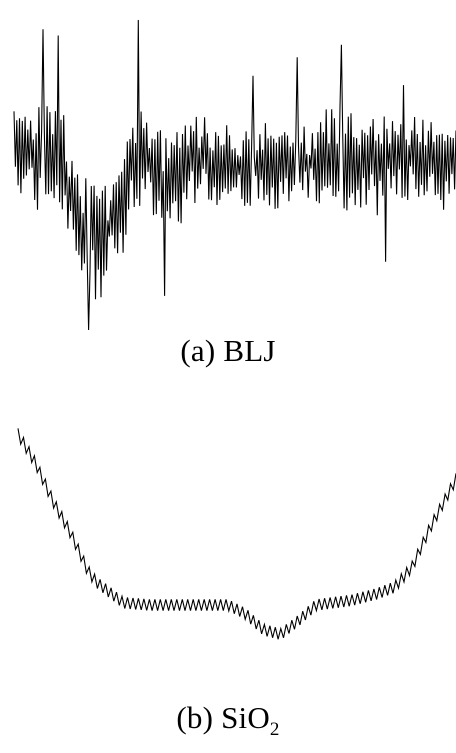 This screenshot has height=753, width=456. I want to click on caption-sio2: (b) SiO2, so click(228, 719).